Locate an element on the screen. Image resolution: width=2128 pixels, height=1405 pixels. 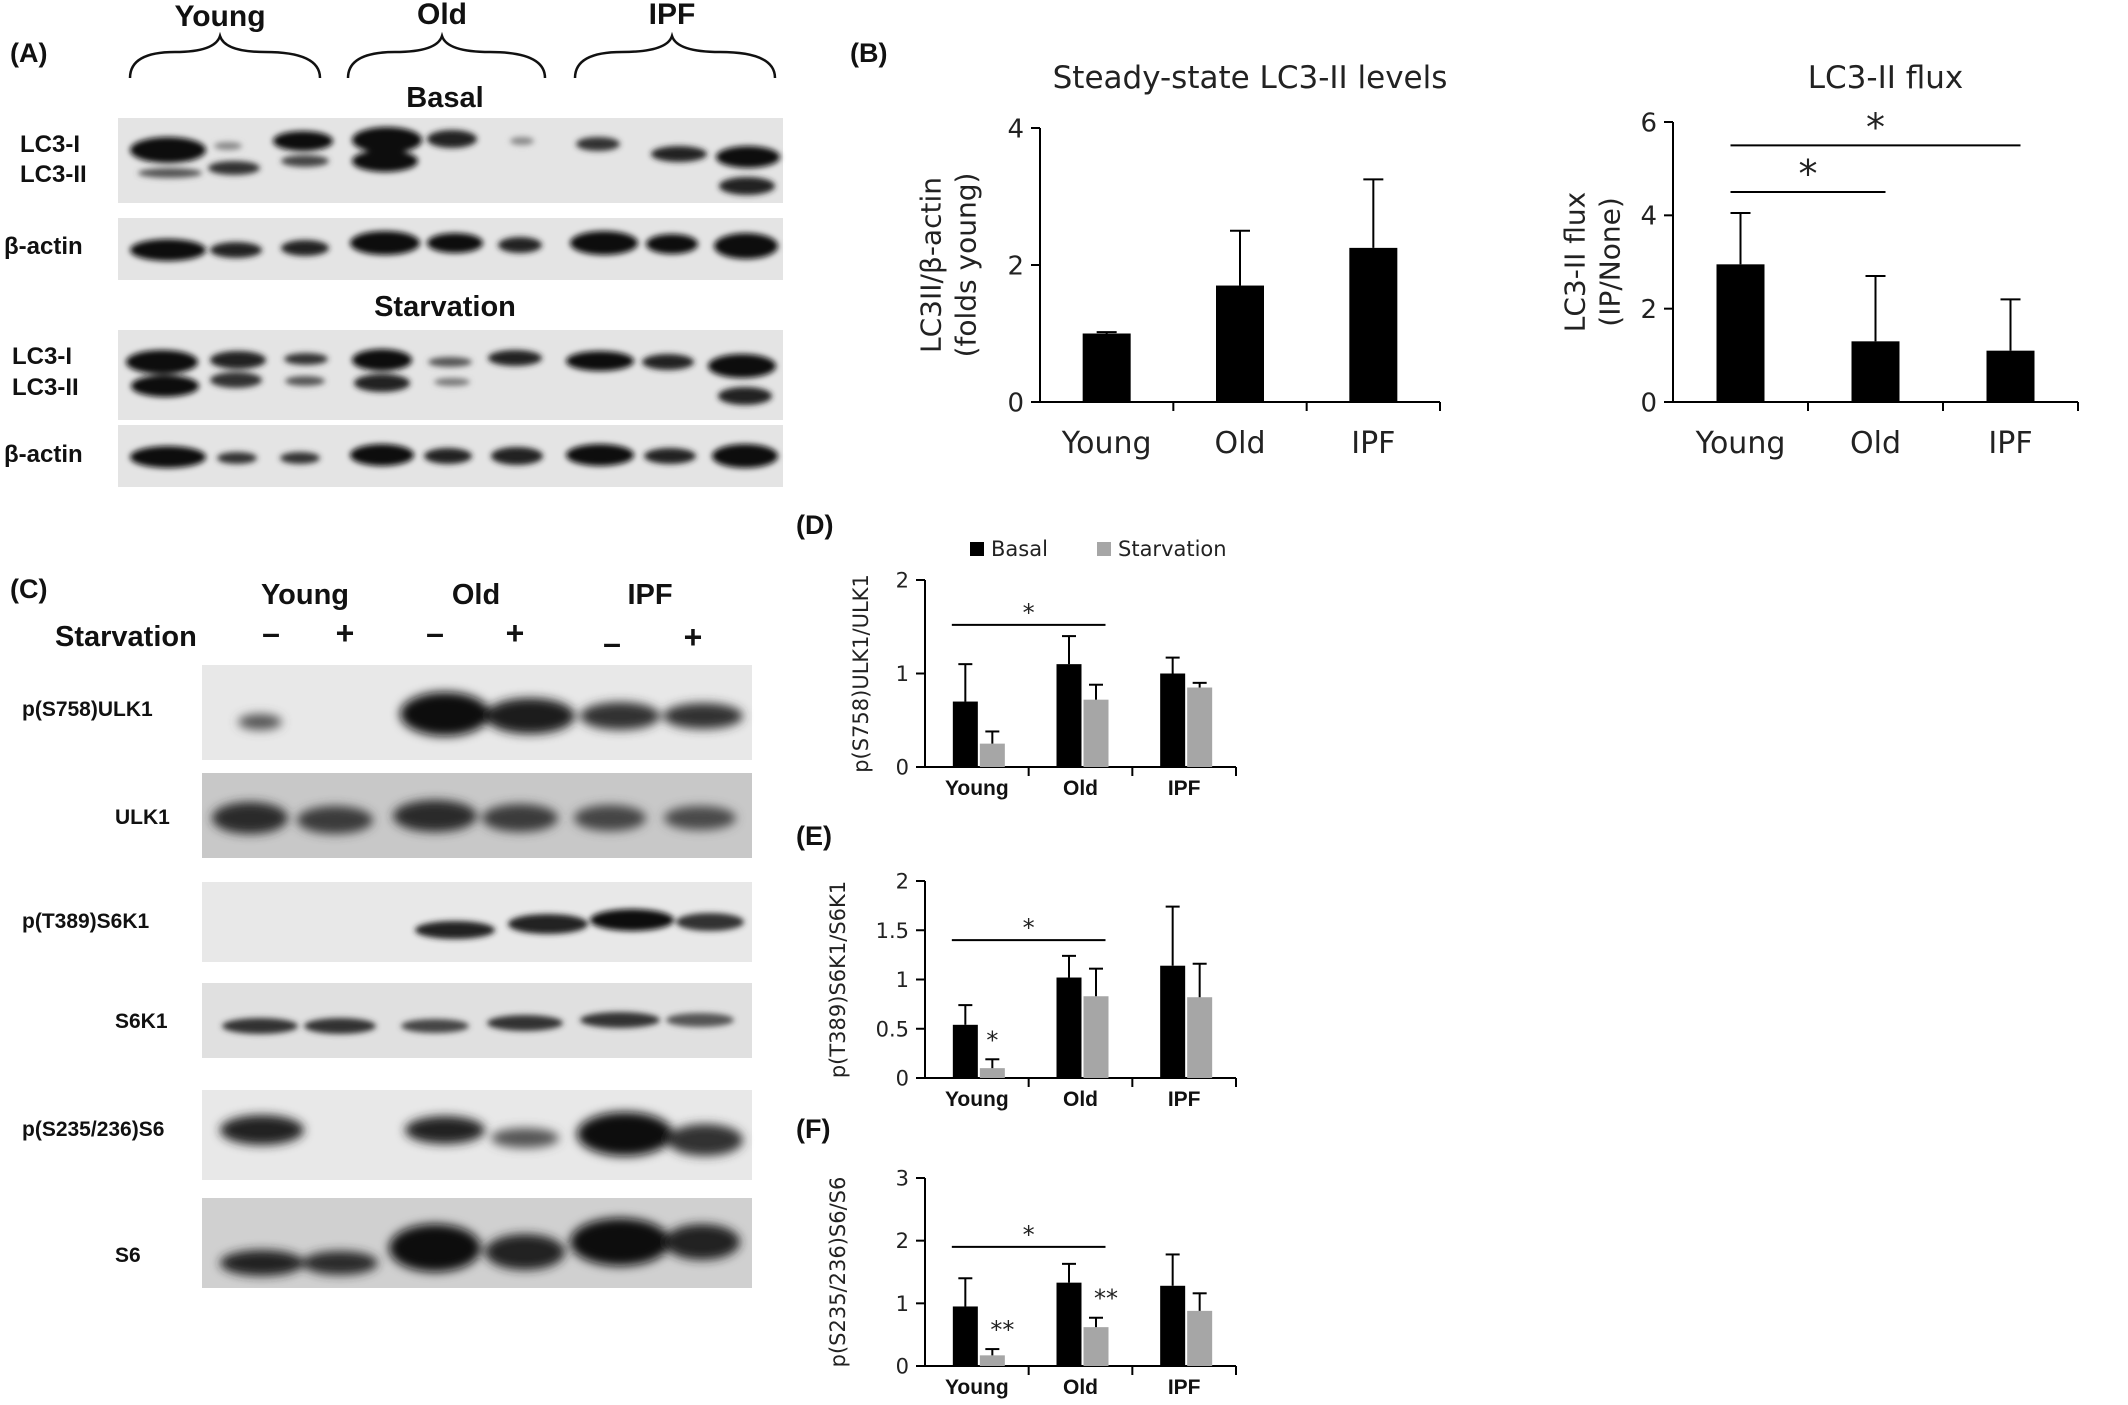
F-ytick-label: 2 is located at coordinates (902, 1241).